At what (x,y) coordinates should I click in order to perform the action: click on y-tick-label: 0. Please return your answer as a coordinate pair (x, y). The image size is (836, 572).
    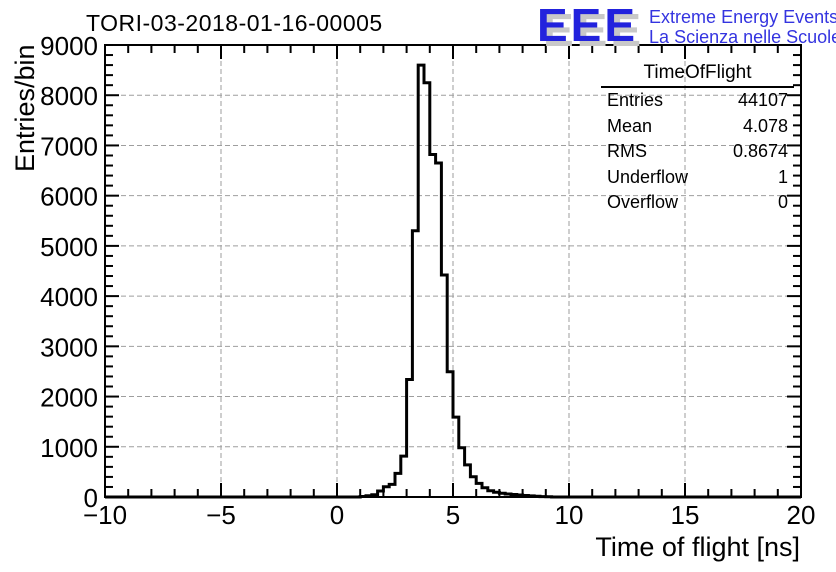
    Looking at the image, I should click on (91, 498).